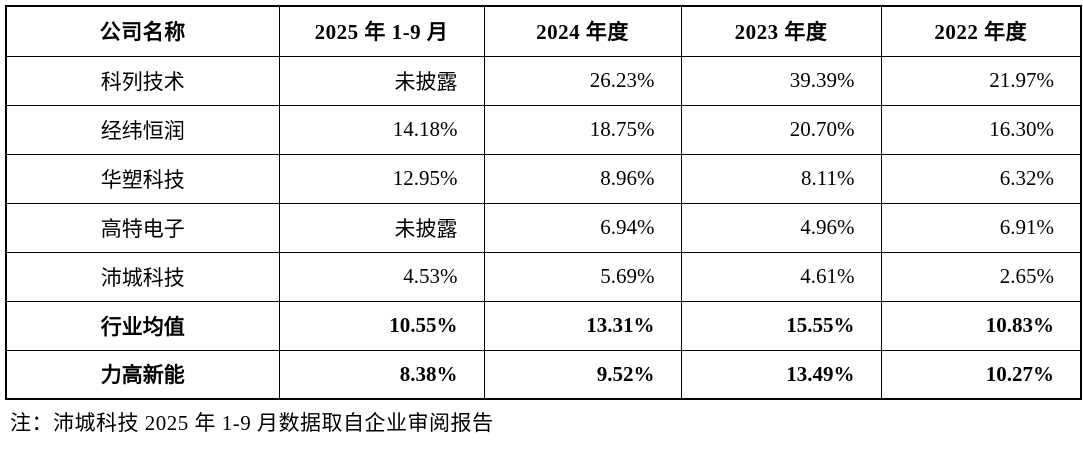 This screenshot has width=1083, height=449. What do you see at coordinates (142, 31) in the screenshot?
I see `col-header-company: 公司名称` at bounding box center [142, 31].